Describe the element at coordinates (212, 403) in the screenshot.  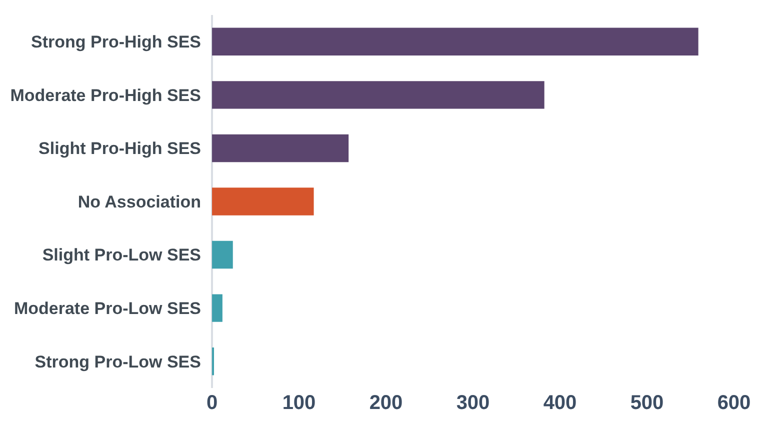
I see `x-tick-label: 0` at that location.